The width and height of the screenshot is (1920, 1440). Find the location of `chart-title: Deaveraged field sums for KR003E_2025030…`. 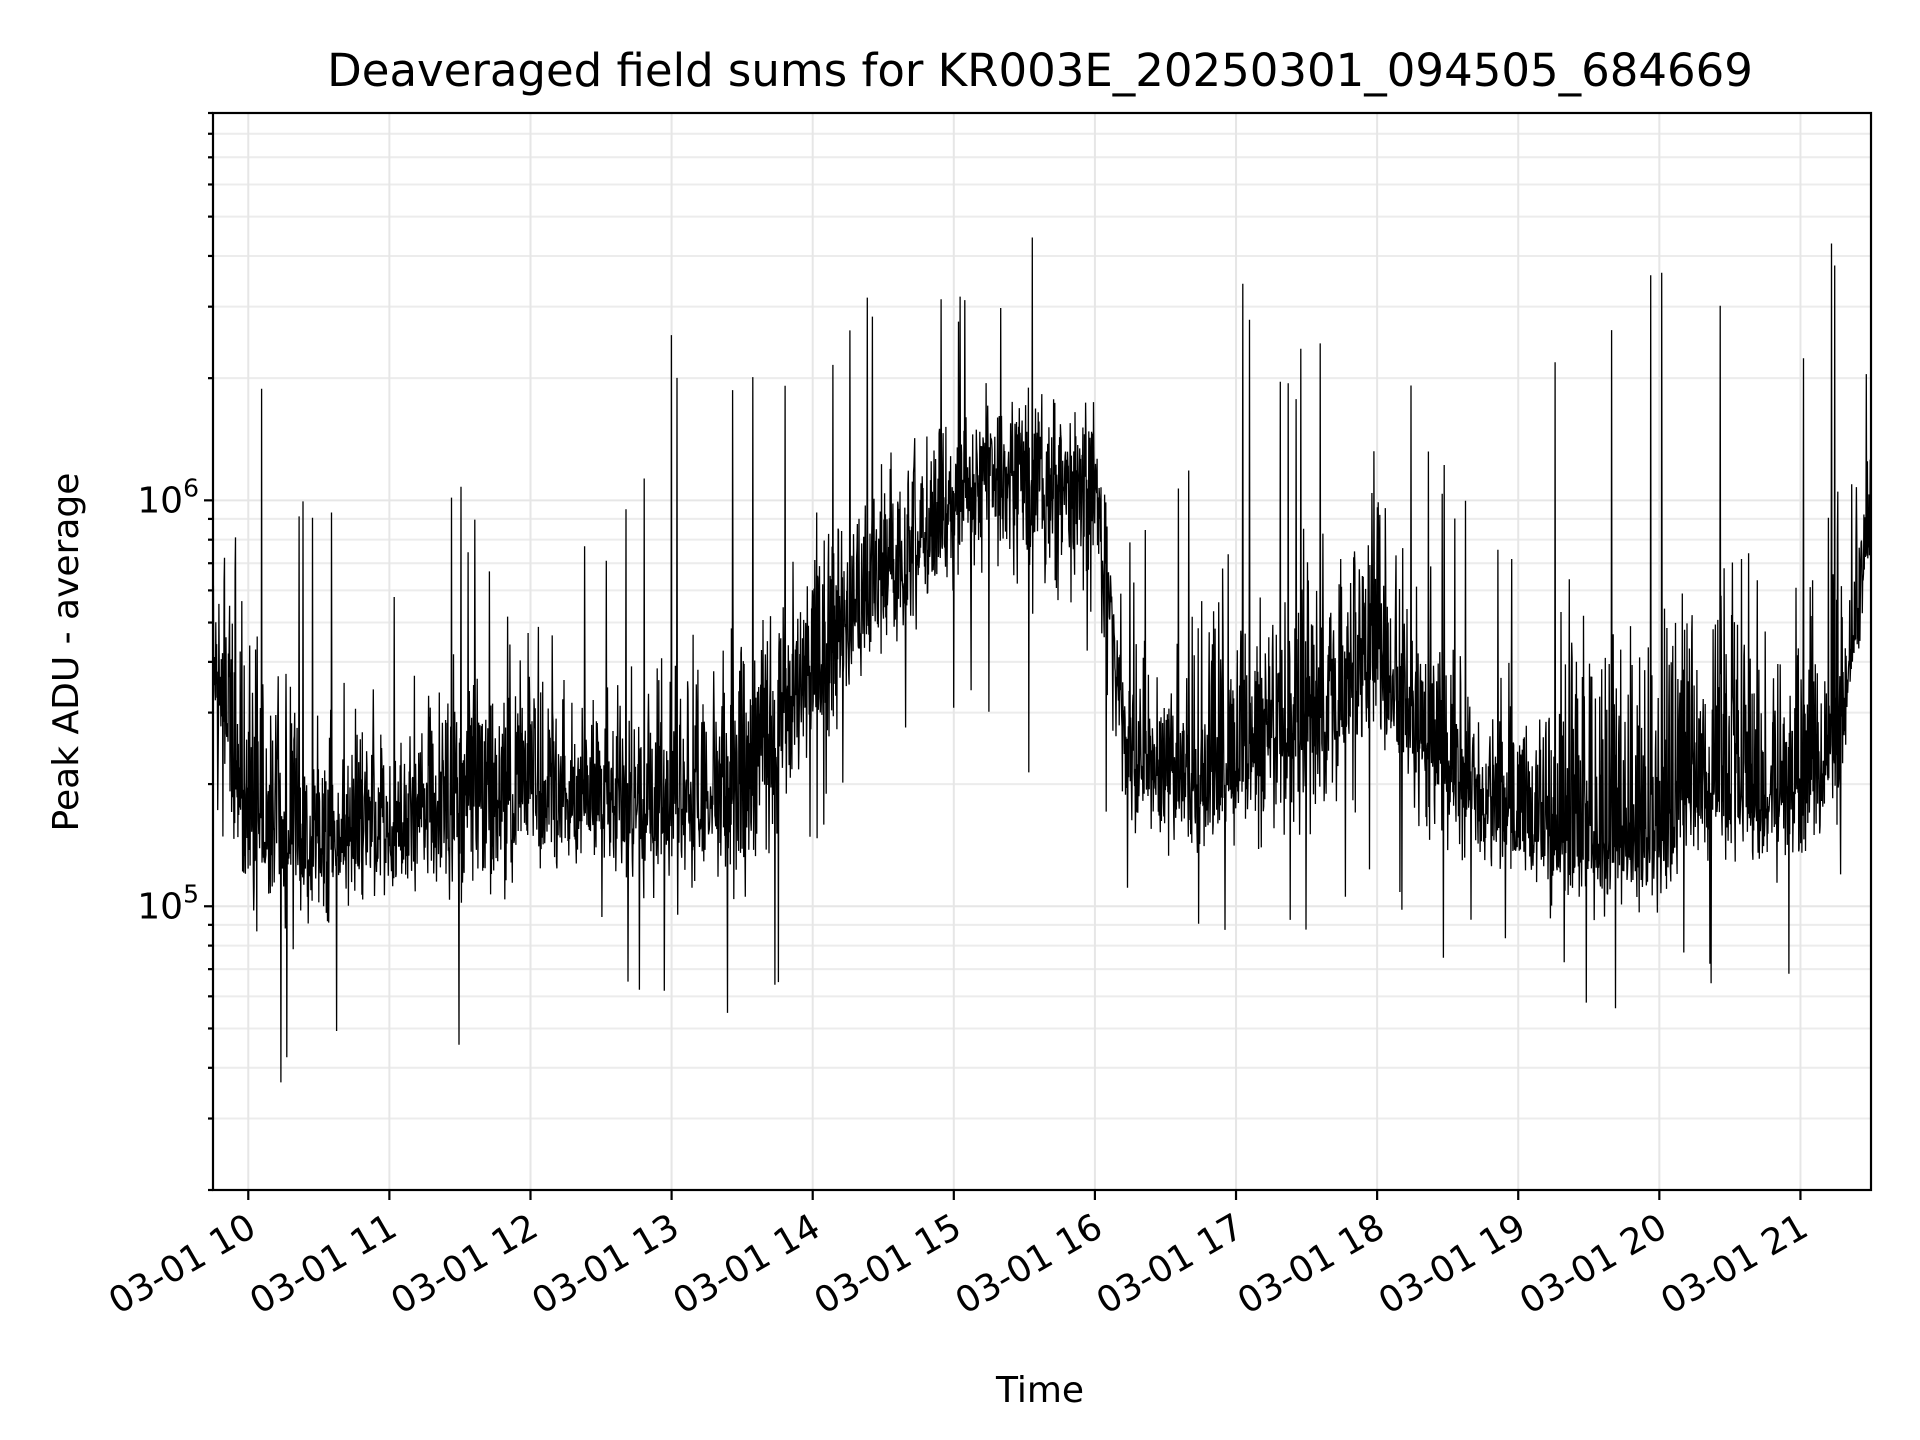

chart-title: Deaveraged field sums for KR003E_2025030… is located at coordinates (1040, 70).